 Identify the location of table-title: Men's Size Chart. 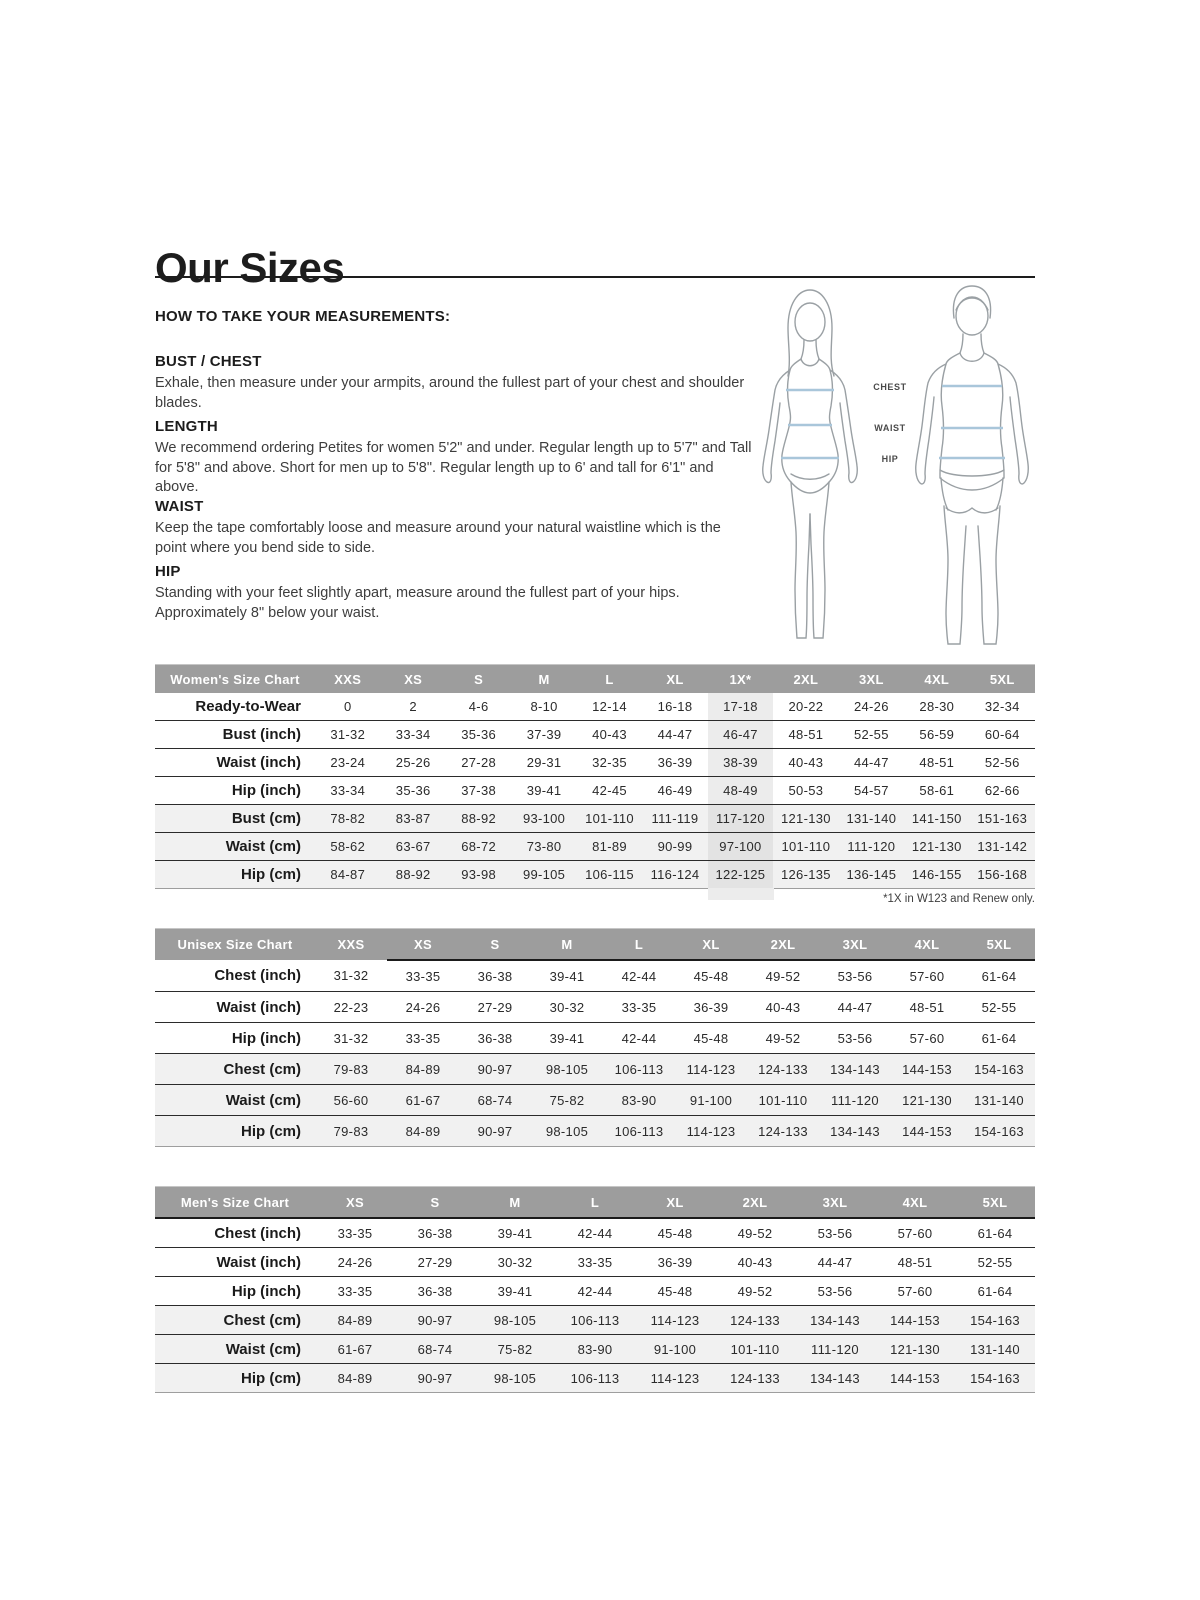
(235, 1202).